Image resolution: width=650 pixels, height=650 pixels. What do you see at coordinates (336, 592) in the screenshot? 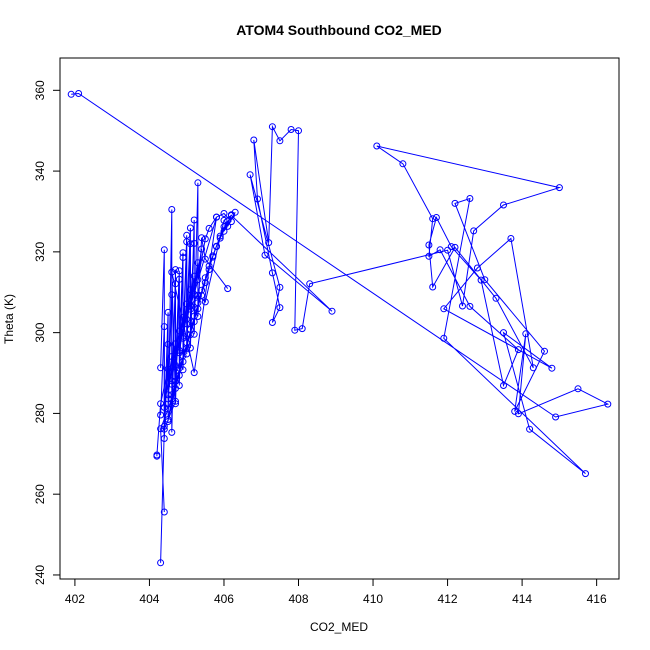
I see `x-axis: 402 404 406 408 410 412 414 416` at bounding box center [336, 592].